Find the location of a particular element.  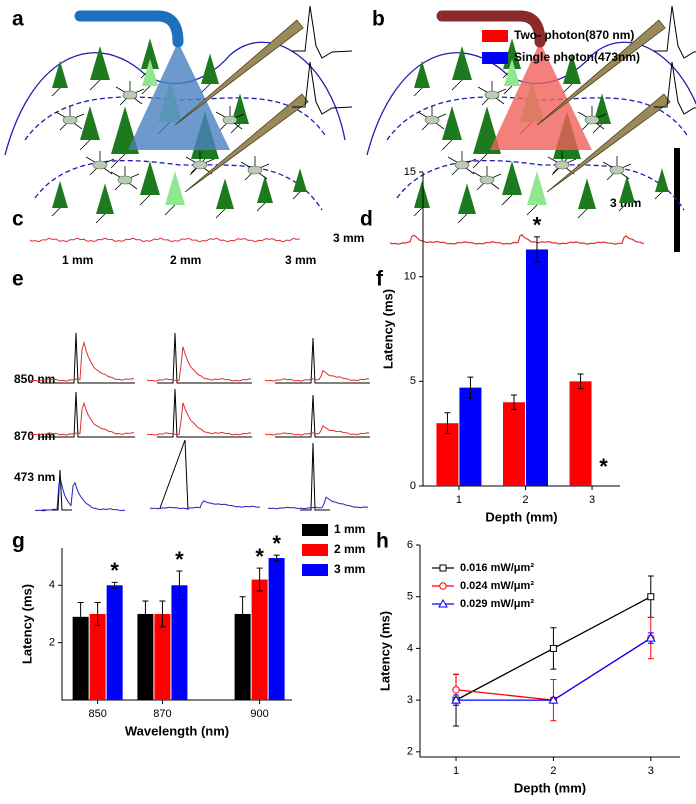

row-label: 473 nm is located at coordinates (34, 477).